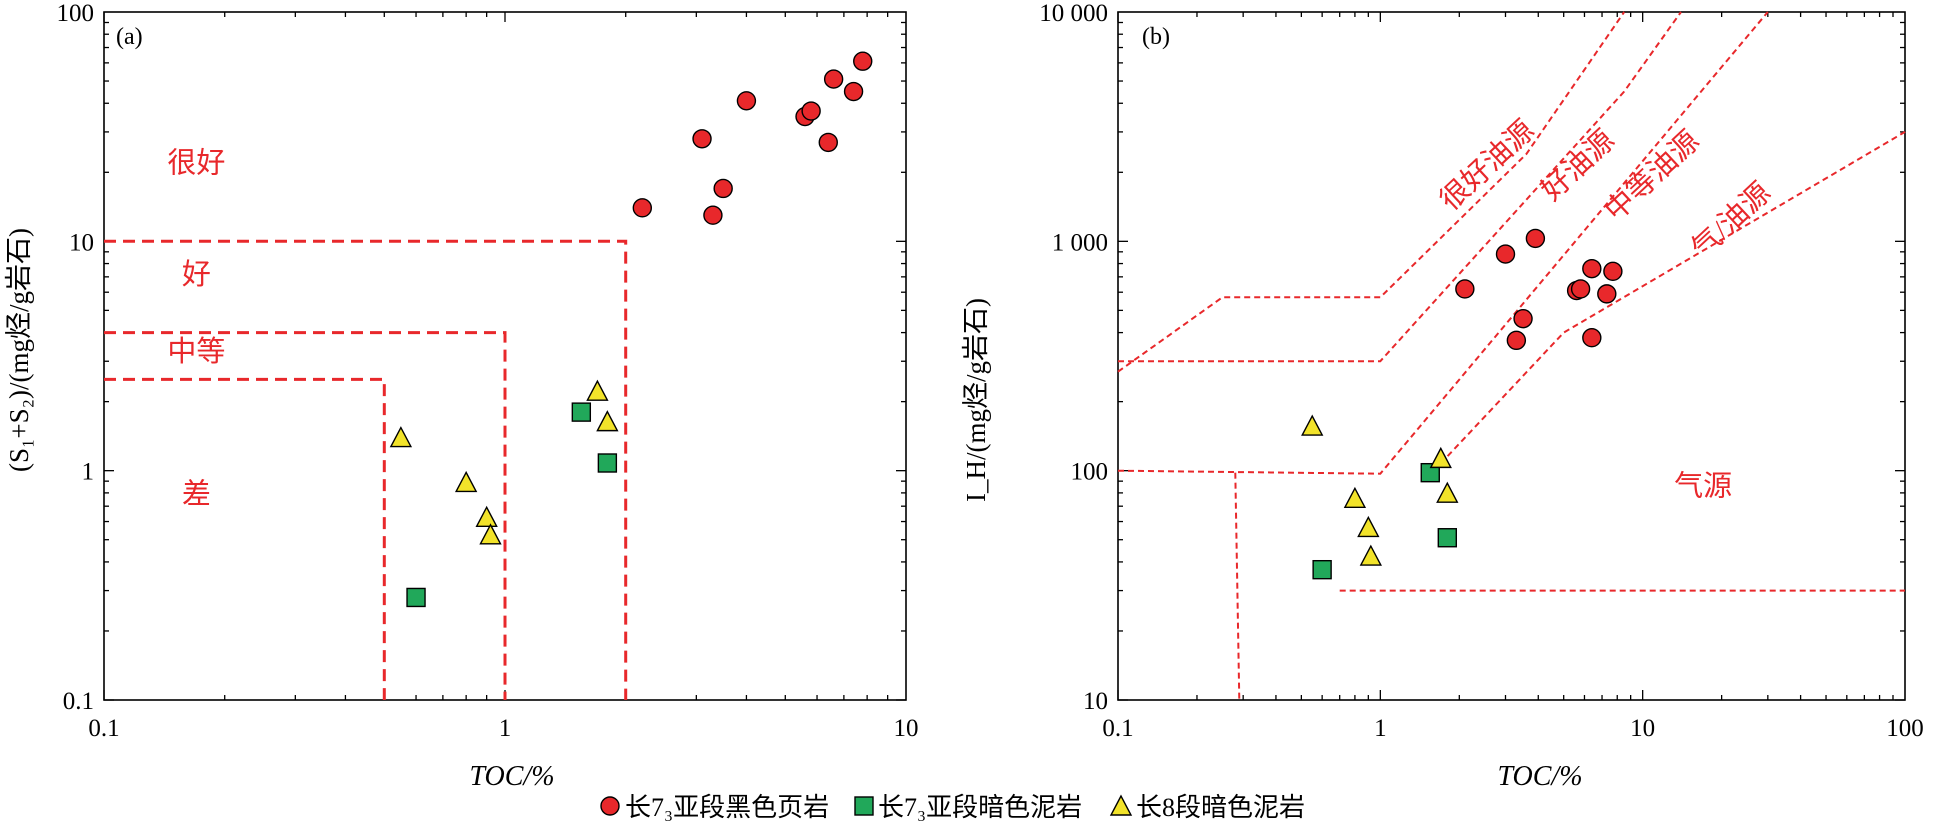  Describe the element at coordinates (1731, 220) in the screenshot. I see `panel-b-region-label: 气/油源` at that location.